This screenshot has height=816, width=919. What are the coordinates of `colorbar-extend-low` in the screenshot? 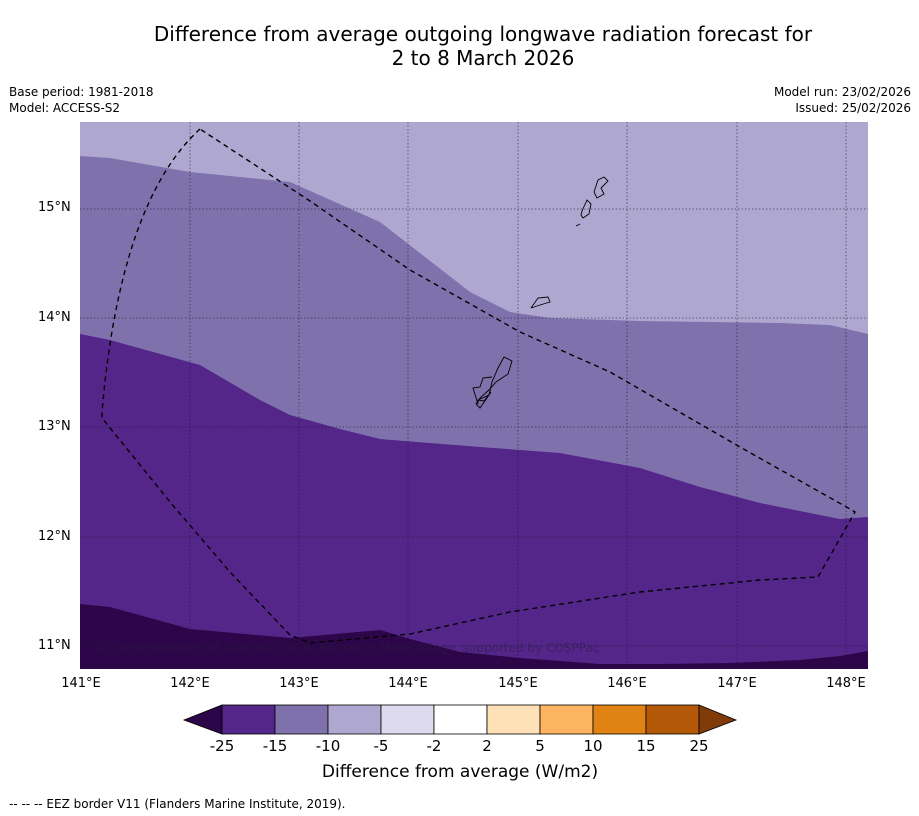 It's located at (202, 719).